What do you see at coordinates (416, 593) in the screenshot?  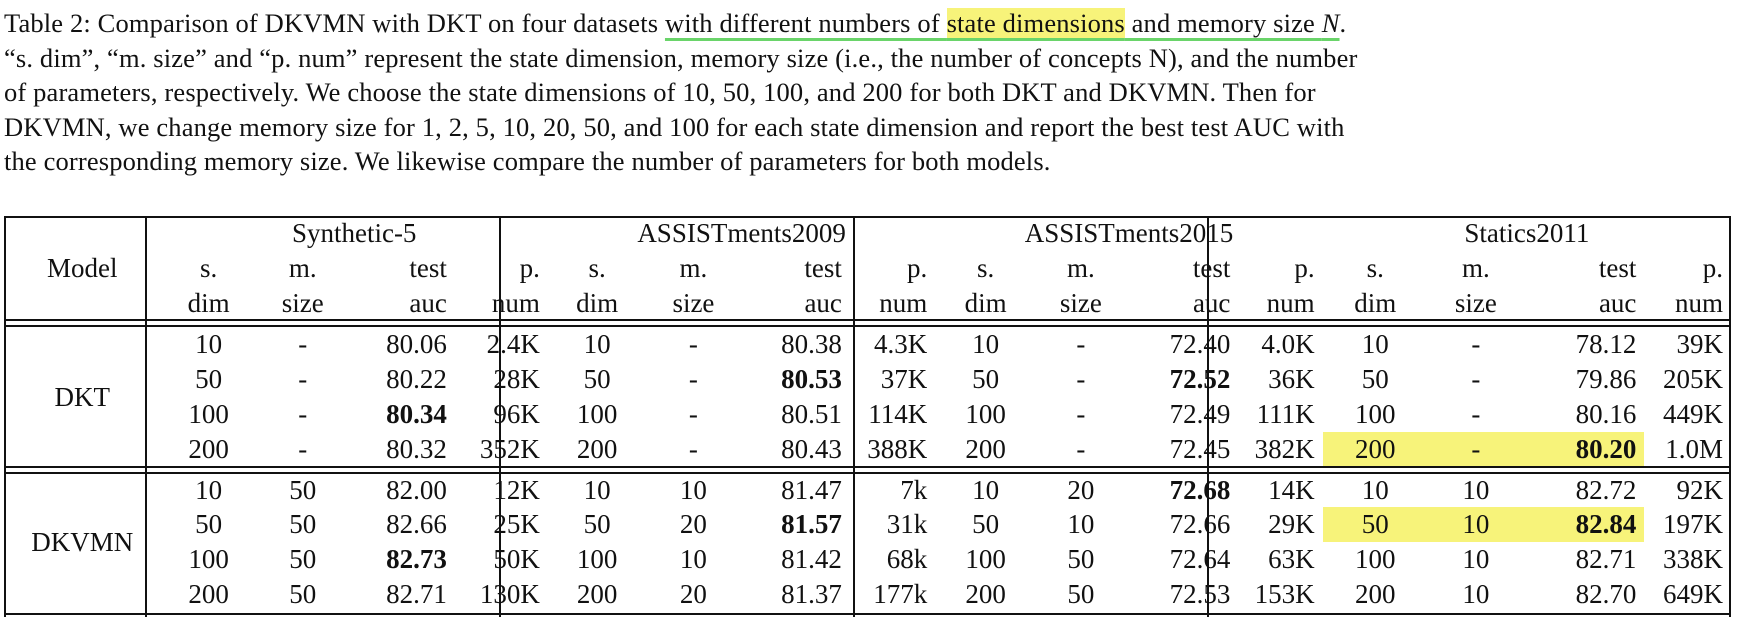 I see `table-cell: 82.71` at bounding box center [416, 593].